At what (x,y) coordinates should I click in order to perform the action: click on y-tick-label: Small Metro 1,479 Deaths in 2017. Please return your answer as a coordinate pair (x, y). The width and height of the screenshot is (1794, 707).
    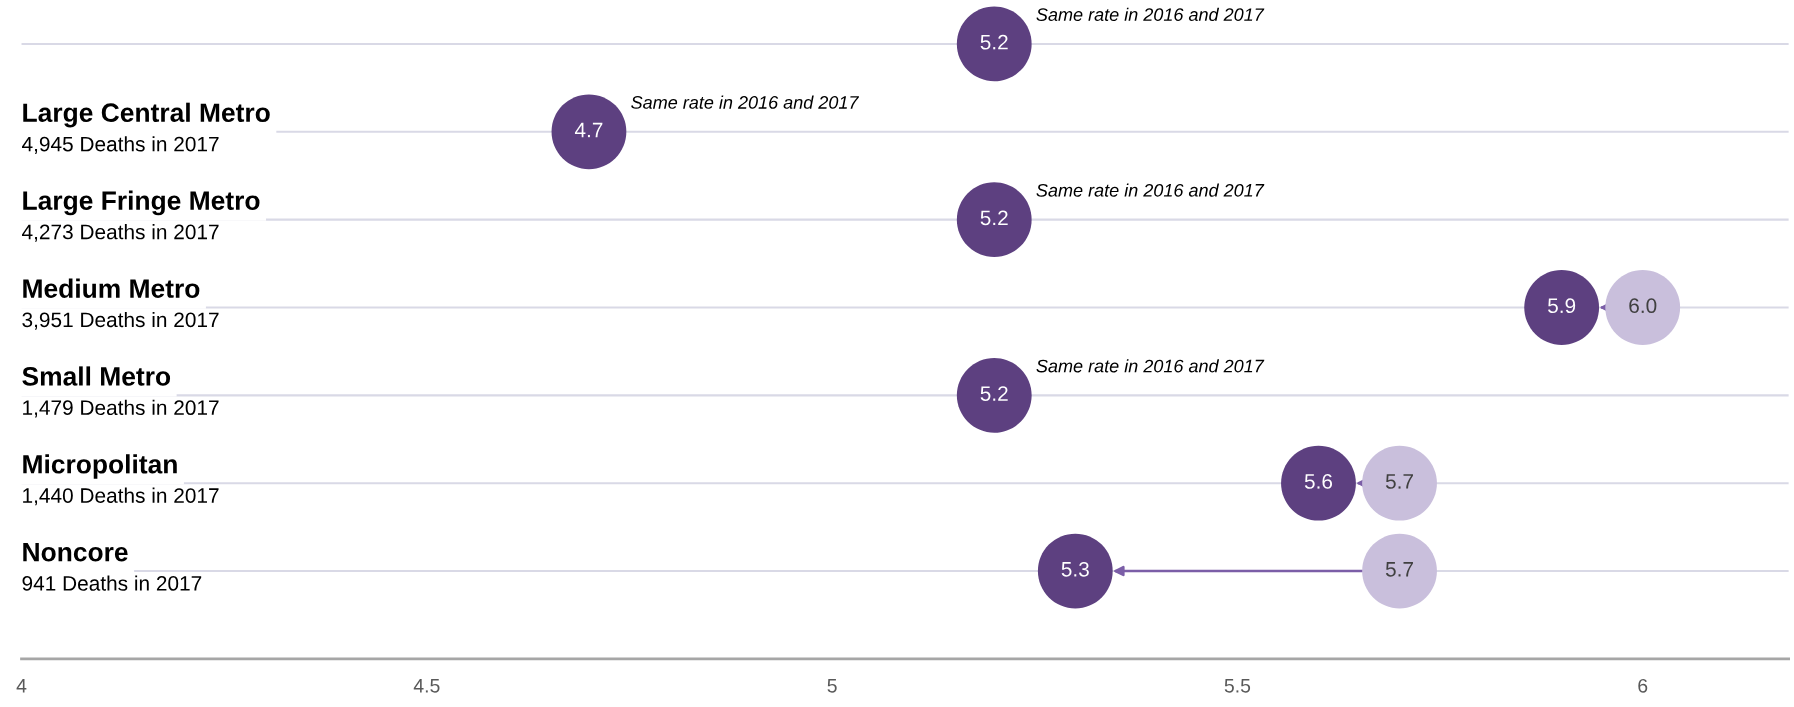
    Looking at the image, I should click on (120, 392).